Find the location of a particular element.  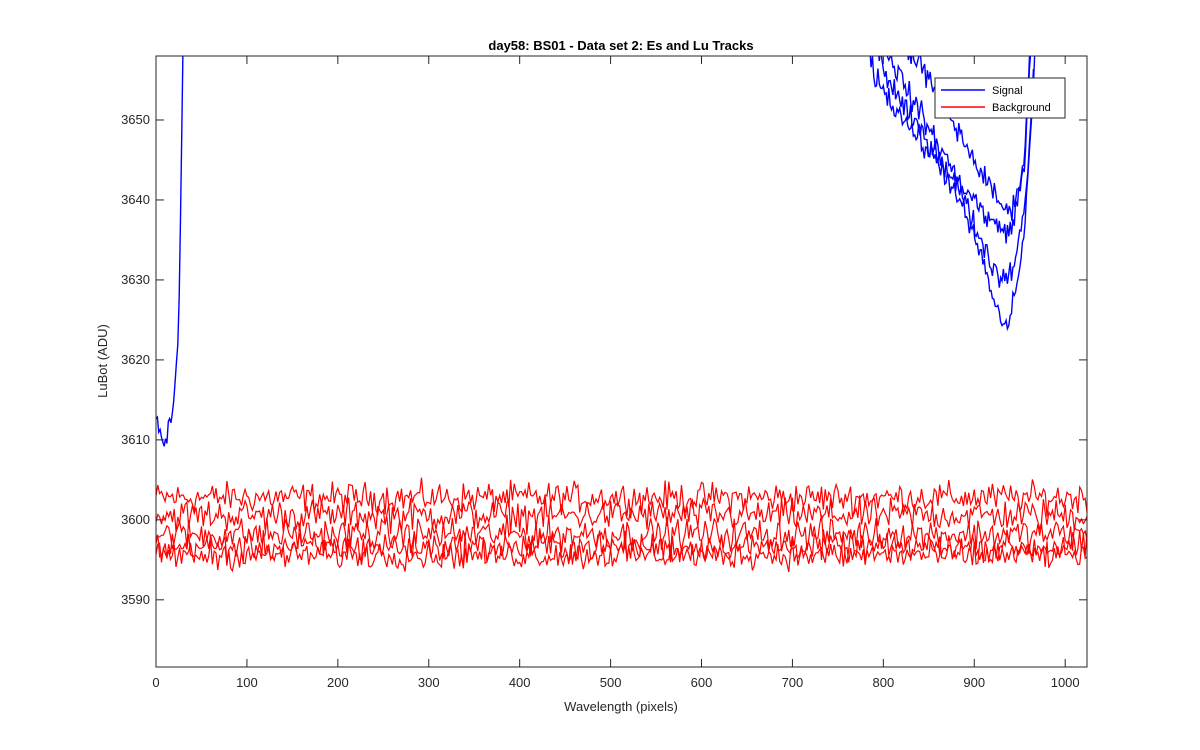

x-tick-label: 100 is located at coordinates (247, 682).